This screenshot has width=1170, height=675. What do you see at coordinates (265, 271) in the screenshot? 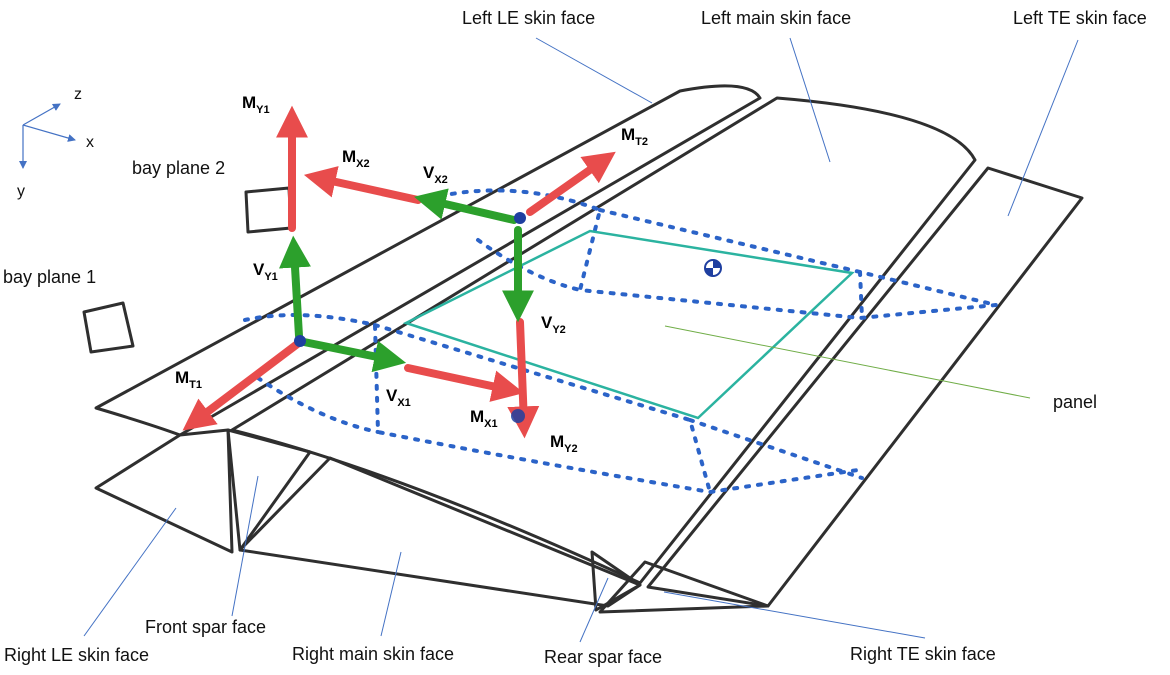
I see `vy1-label: VY1` at bounding box center [265, 271].